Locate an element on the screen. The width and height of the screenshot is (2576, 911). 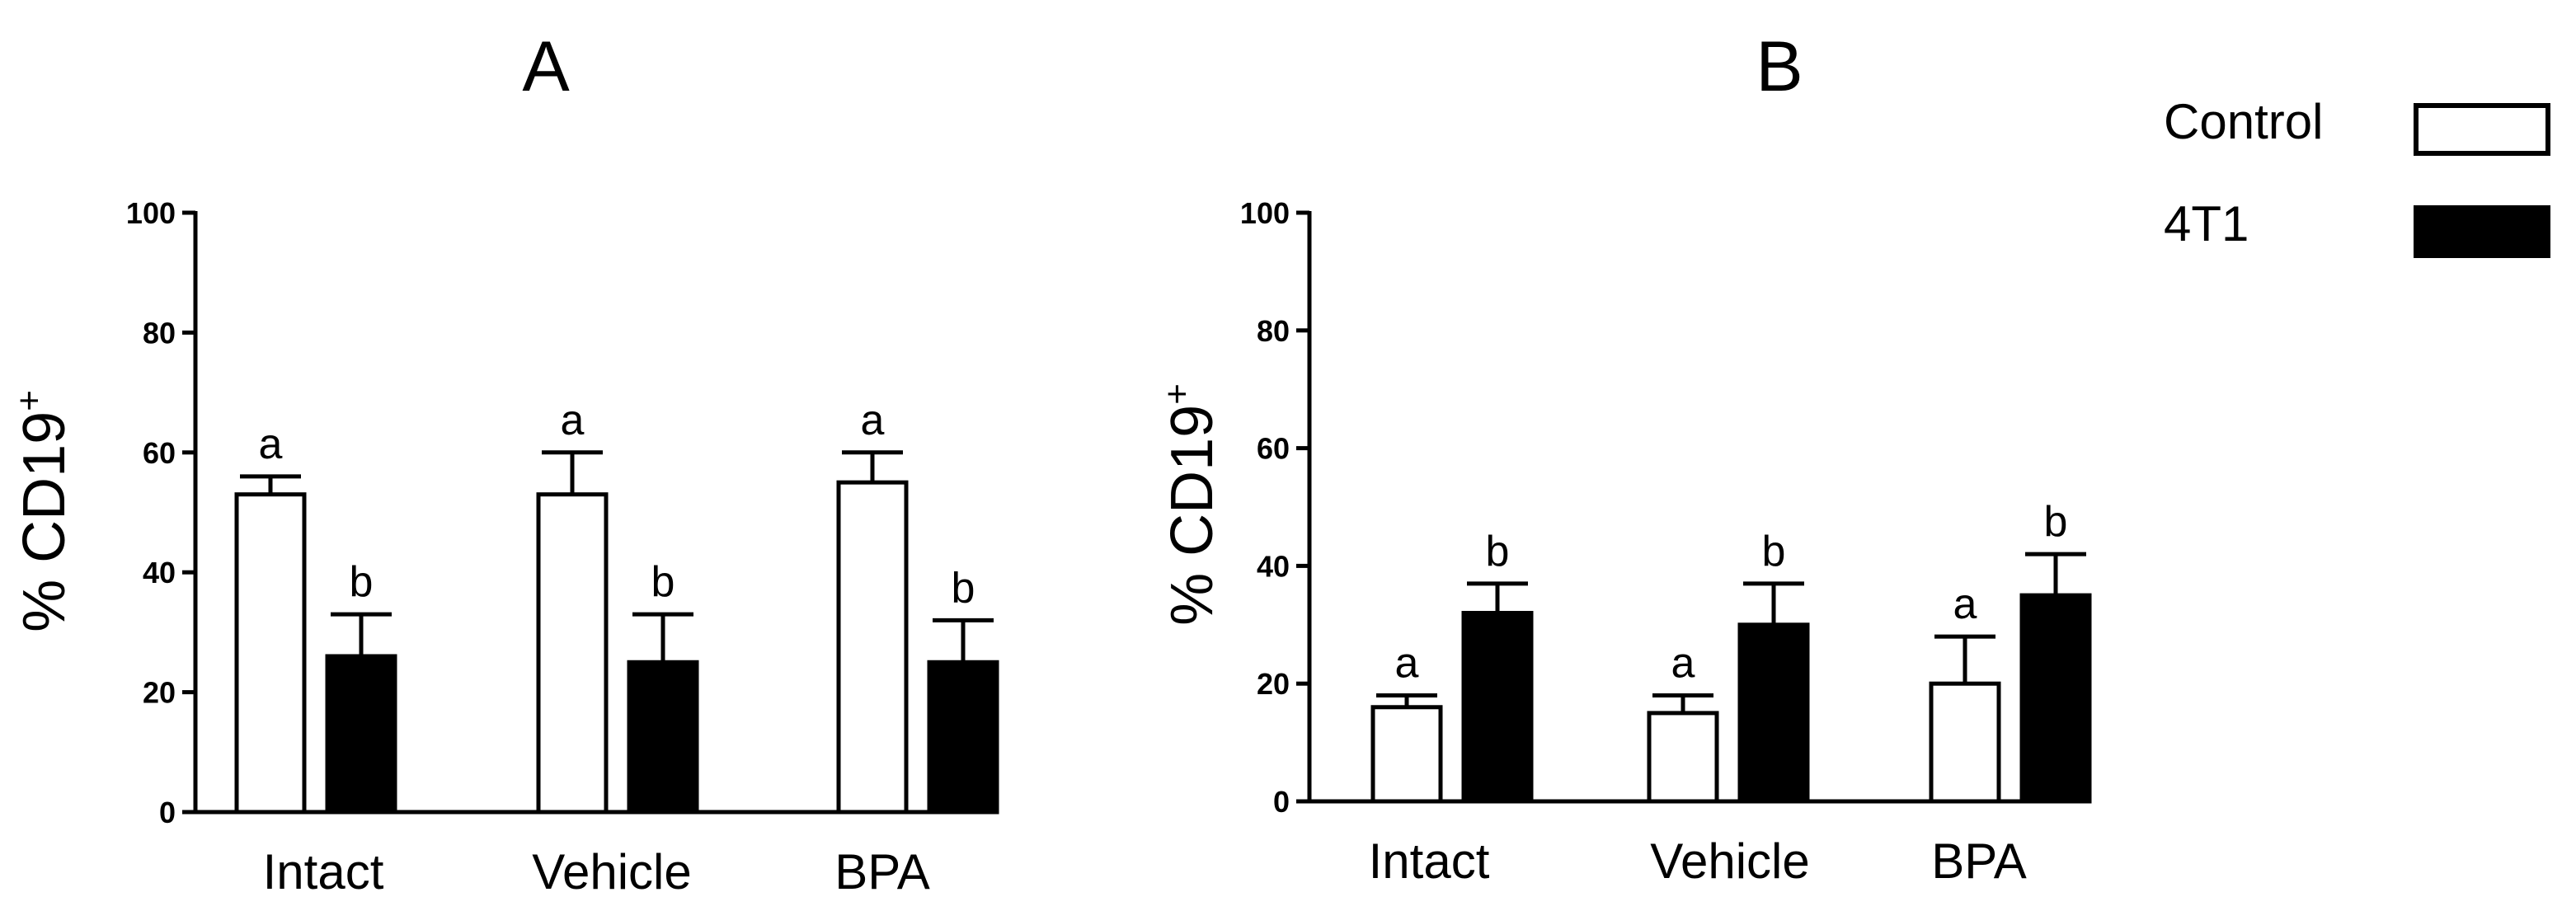
panel-title: B is located at coordinates (1779, 66).